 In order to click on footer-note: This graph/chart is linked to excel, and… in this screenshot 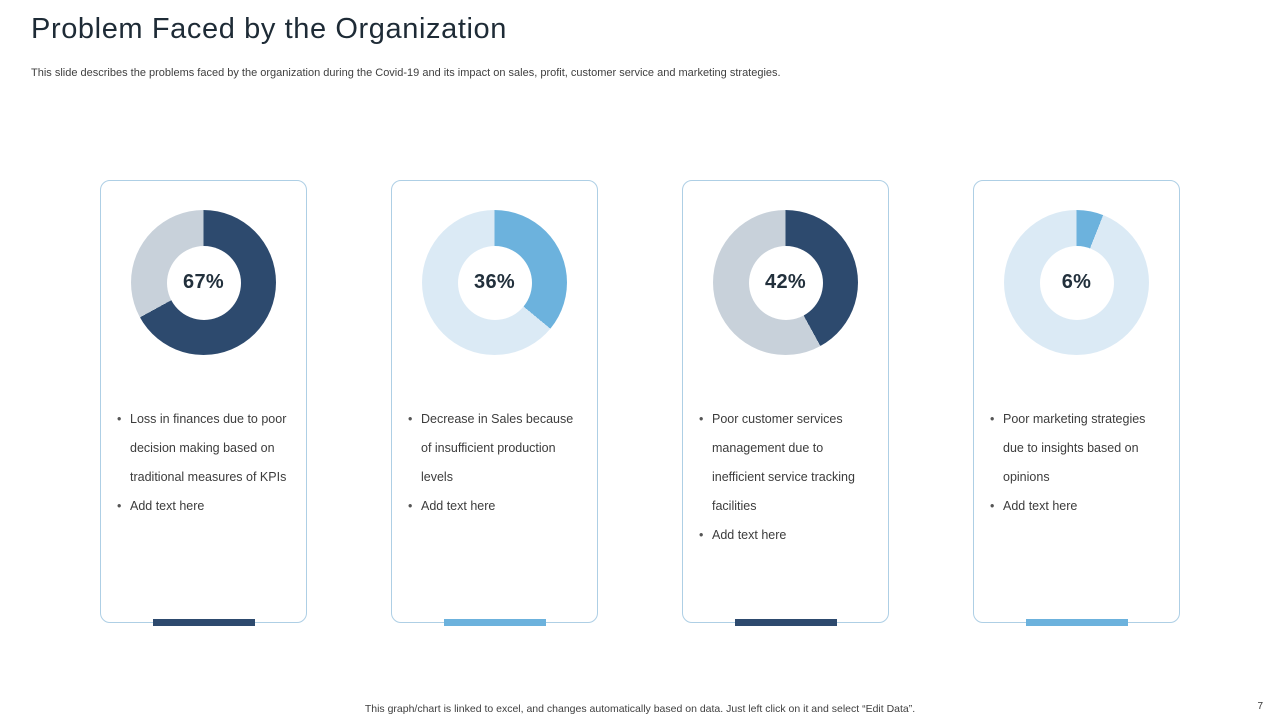, I will do `click(640, 709)`.